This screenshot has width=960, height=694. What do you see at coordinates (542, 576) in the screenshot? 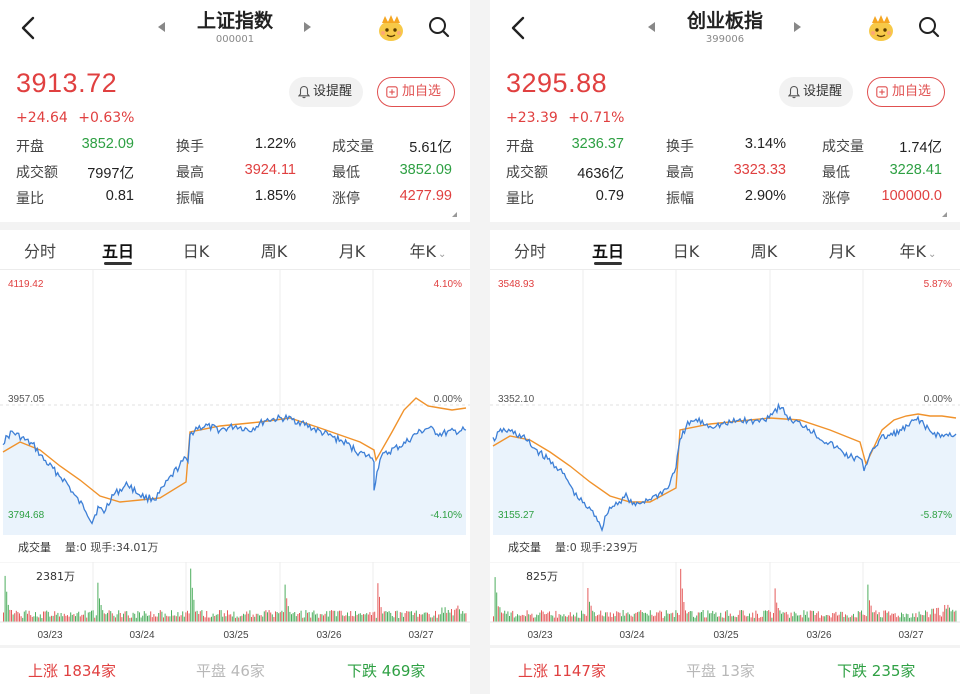
I see `volume-max-label: 825万` at bounding box center [542, 576].